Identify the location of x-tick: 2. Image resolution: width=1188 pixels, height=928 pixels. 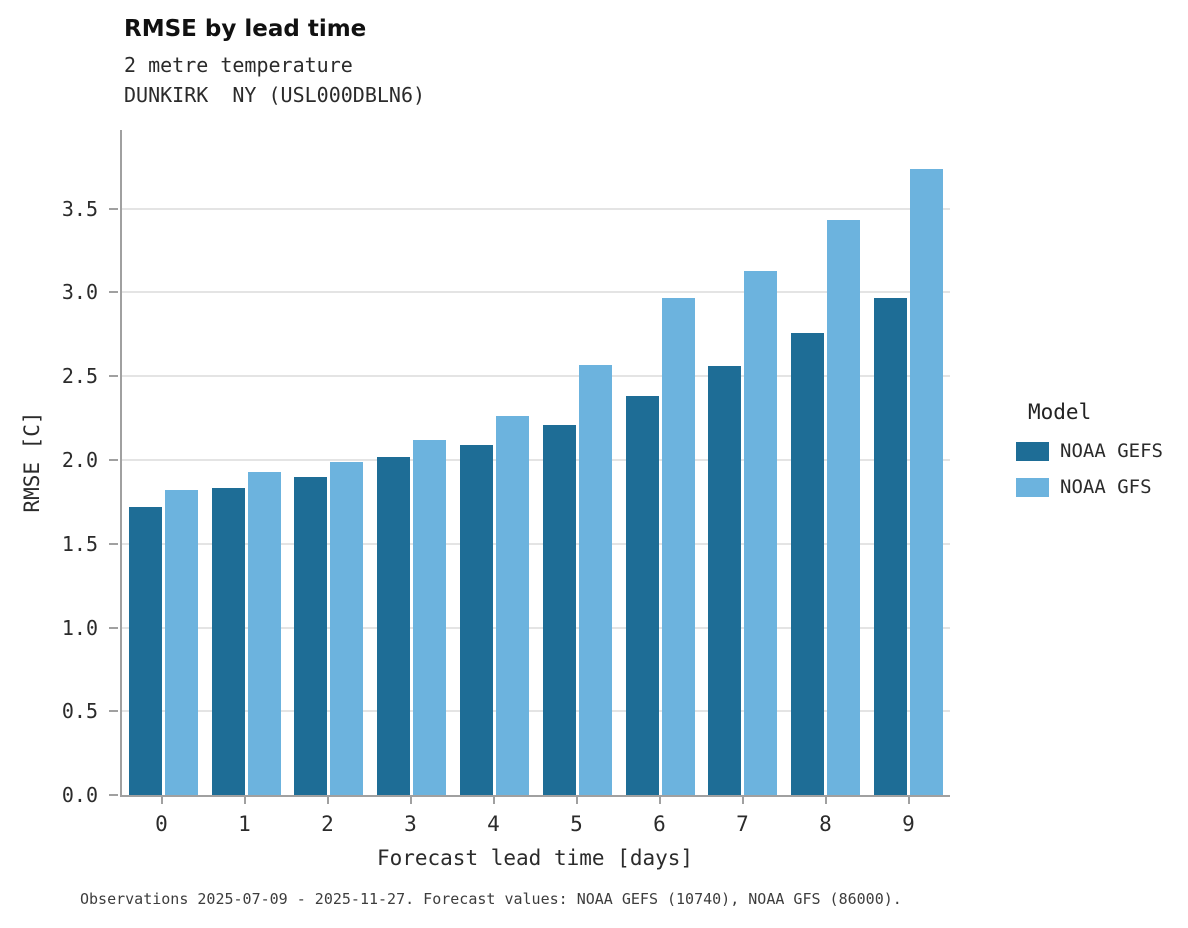
(327, 819).